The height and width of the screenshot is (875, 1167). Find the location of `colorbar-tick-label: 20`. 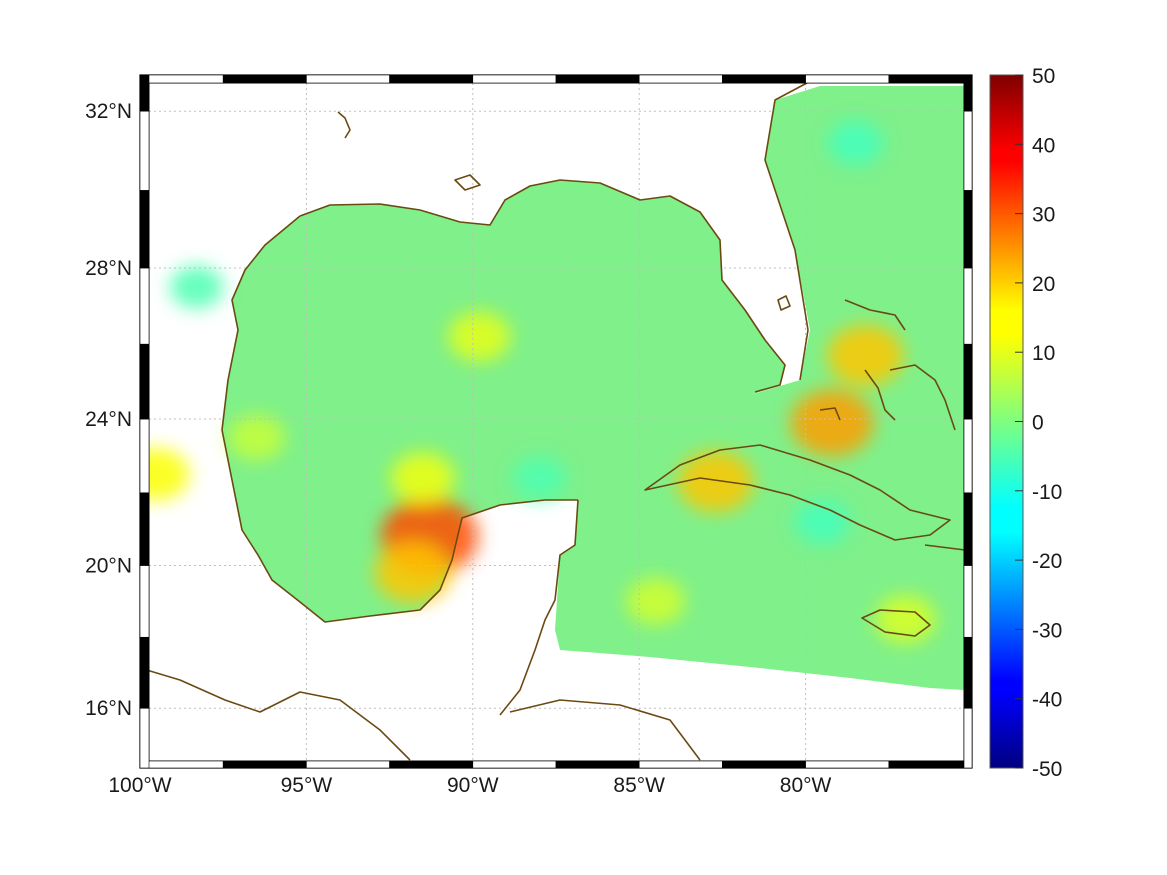

colorbar-tick-label: 20 is located at coordinates (1043, 284).